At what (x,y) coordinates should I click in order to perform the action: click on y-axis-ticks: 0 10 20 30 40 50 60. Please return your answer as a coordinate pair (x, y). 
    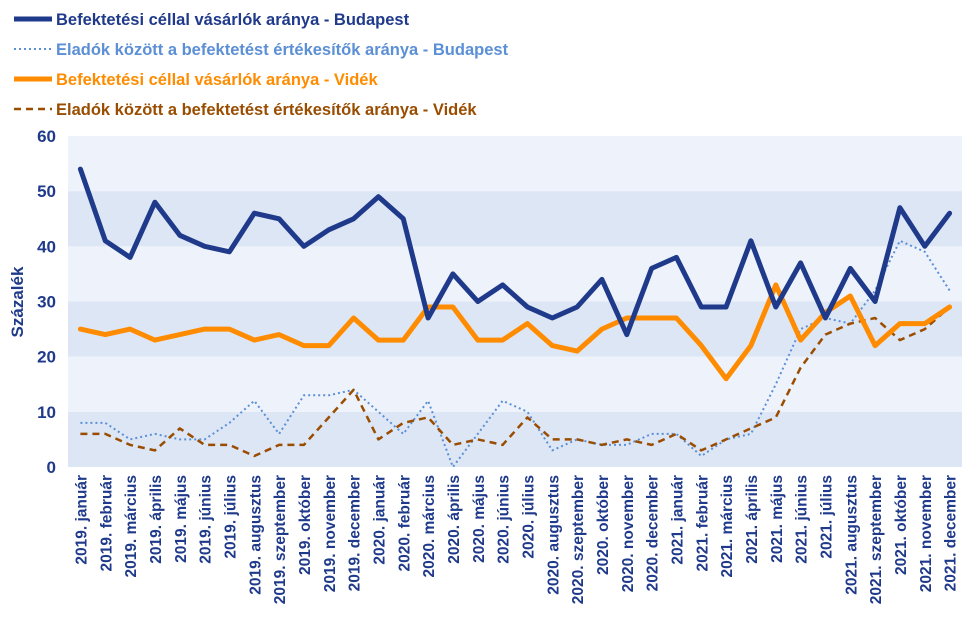
    Looking at the image, I should click on (46, 302).